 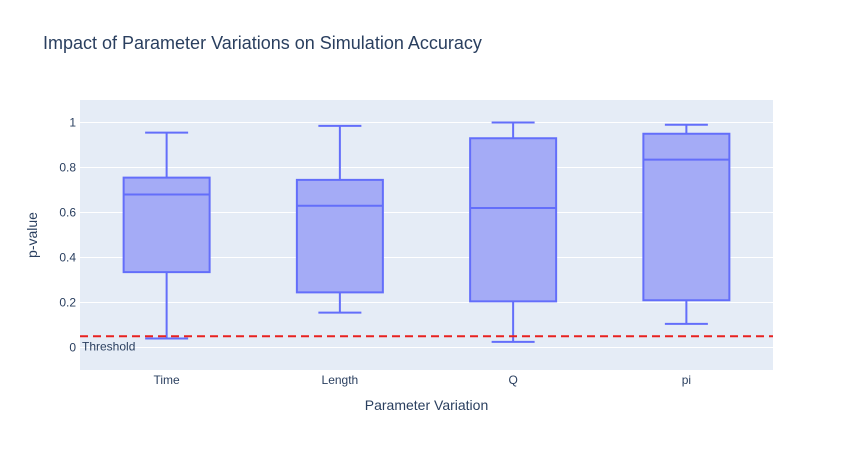 I want to click on x-tick-label: Time, so click(x=167, y=380).